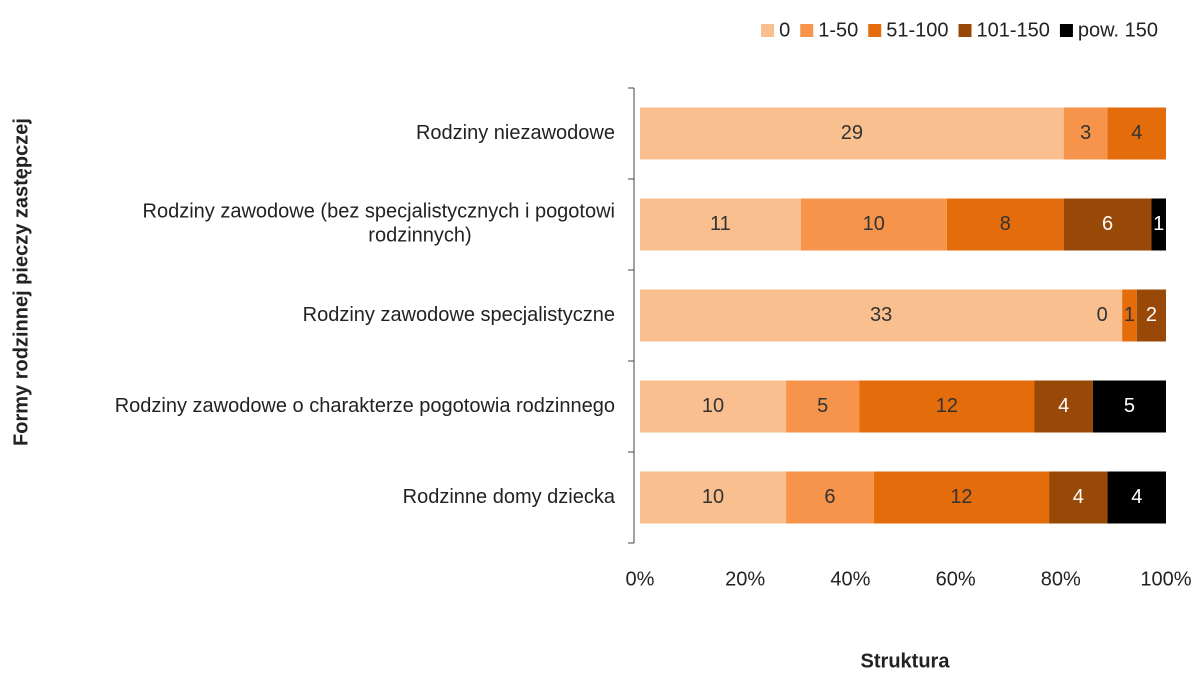 This screenshot has width=1201, height=675. What do you see at coordinates (838, 30) in the screenshot?
I see `legend-label: 1-50` at bounding box center [838, 30].